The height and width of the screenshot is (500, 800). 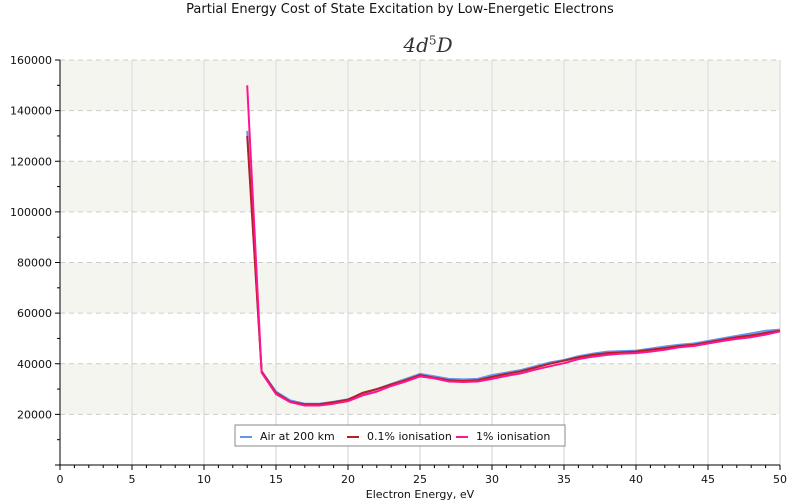 What do you see at coordinates (297, 436) in the screenshot?
I see `legend-label-1: Air at 200 km` at bounding box center [297, 436].